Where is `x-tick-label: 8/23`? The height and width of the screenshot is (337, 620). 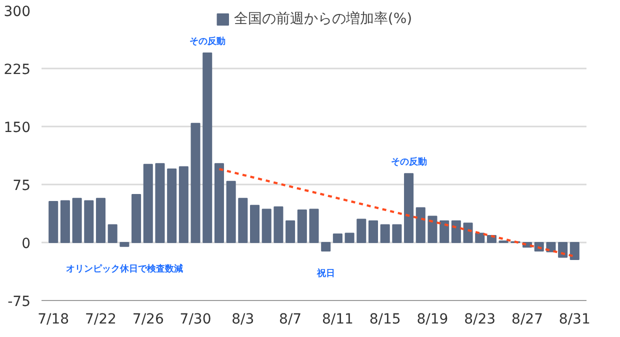
x-tick-label: 8/23 is located at coordinates (480, 320).